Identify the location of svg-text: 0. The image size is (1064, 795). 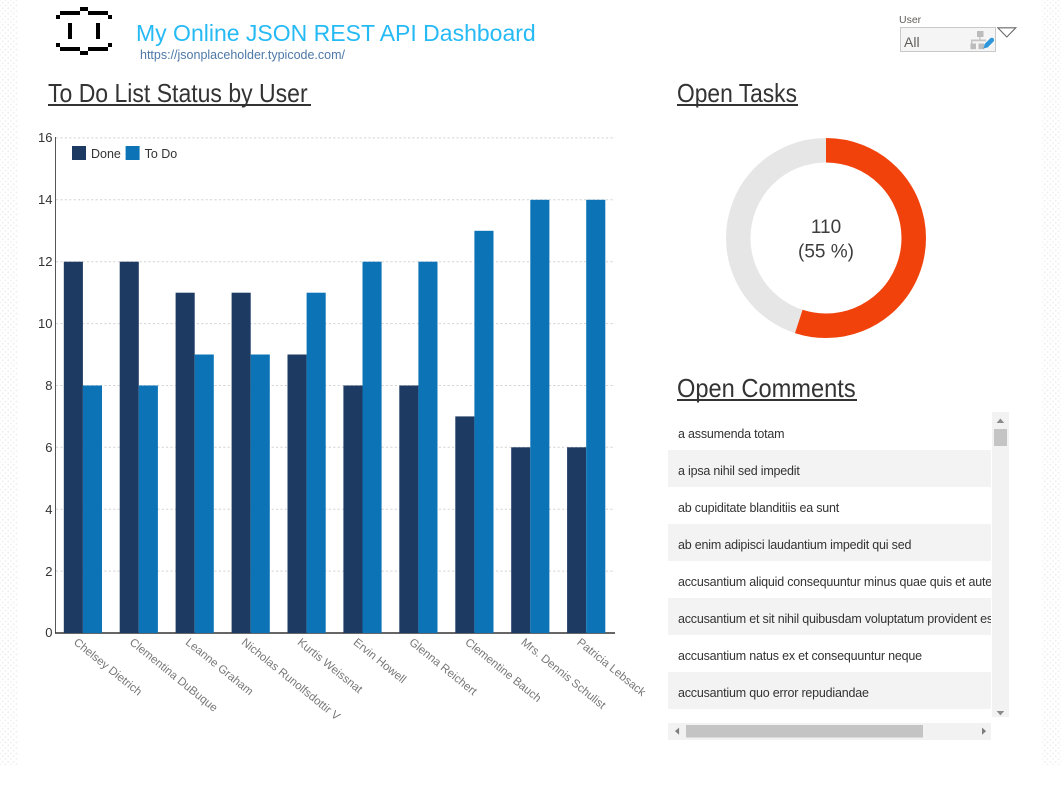
(48, 632).